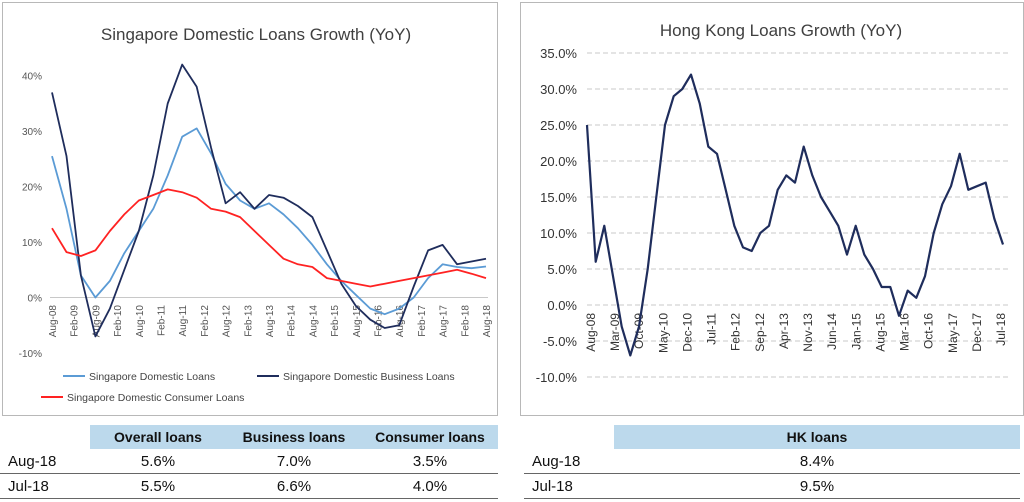  Describe the element at coordinates (784, 331) in the screenshot. I see `x-tick-label: Apr-13` at that location.